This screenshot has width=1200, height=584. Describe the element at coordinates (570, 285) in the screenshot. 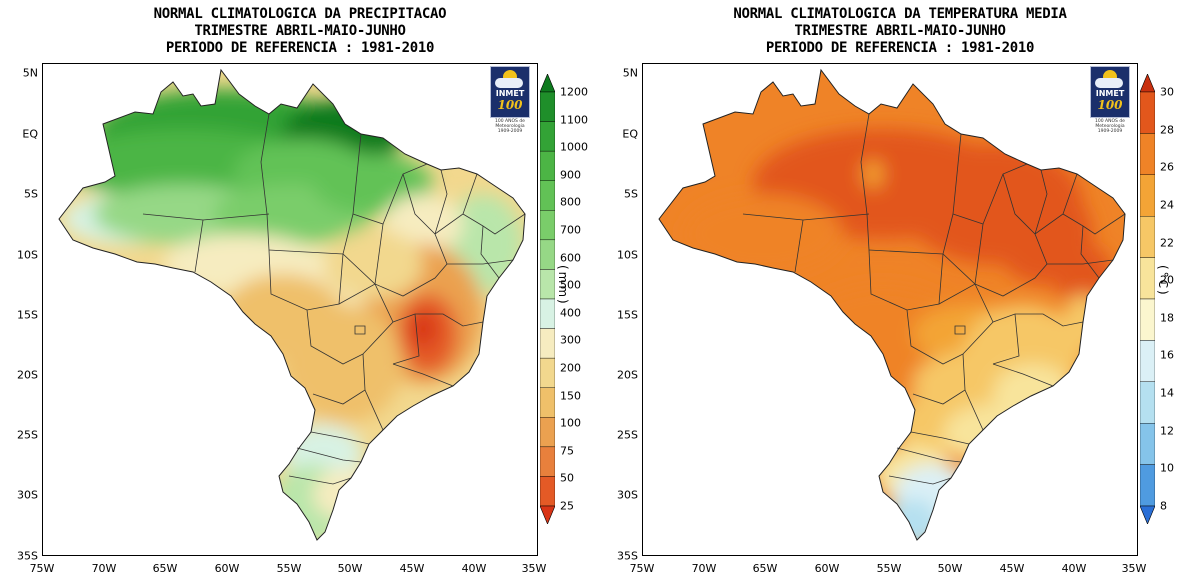

I see `colorbar-label: 500` at that location.